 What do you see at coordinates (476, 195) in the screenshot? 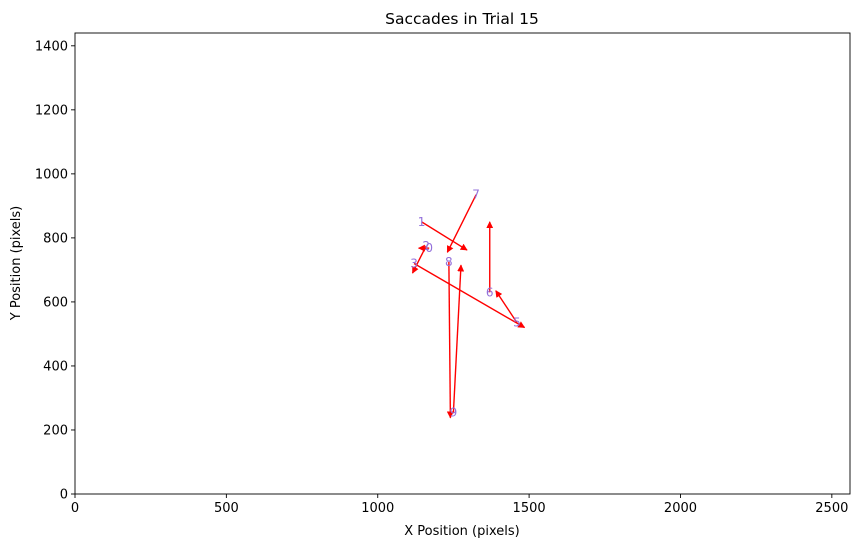
I see `saccade-label: 7` at bounding box center [476, 195].